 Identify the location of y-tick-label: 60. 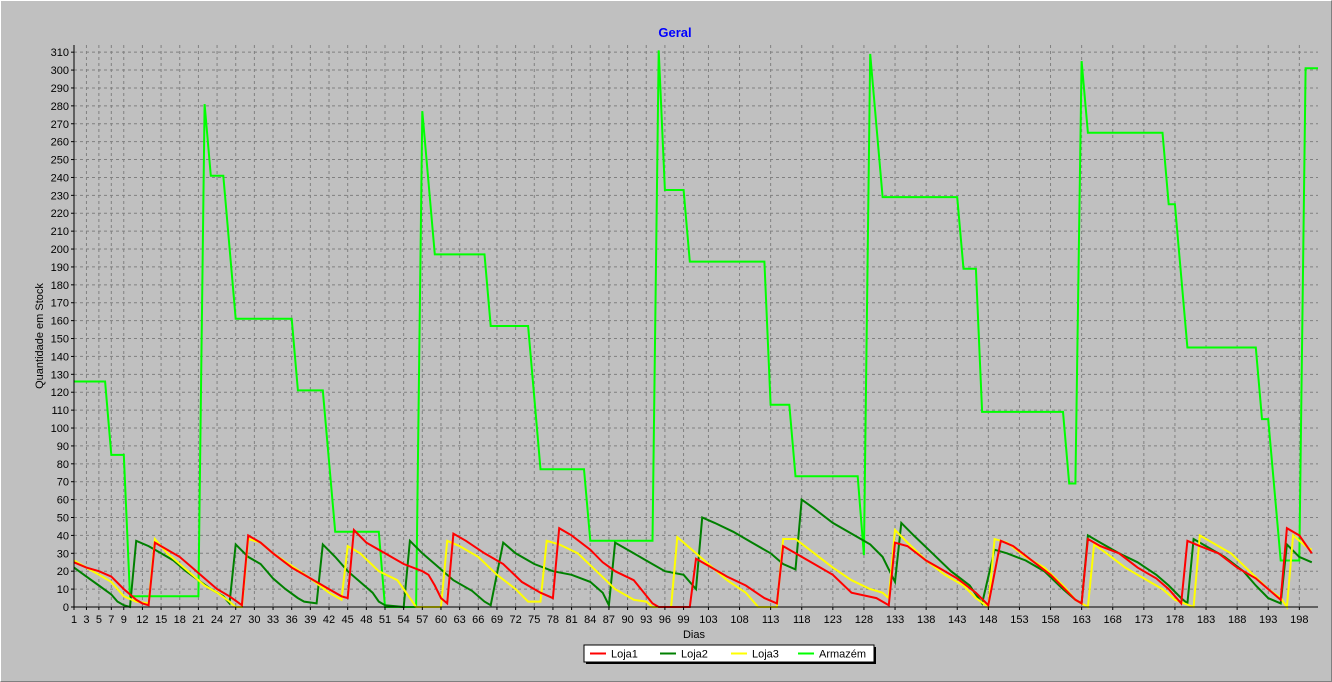
(63, 501).